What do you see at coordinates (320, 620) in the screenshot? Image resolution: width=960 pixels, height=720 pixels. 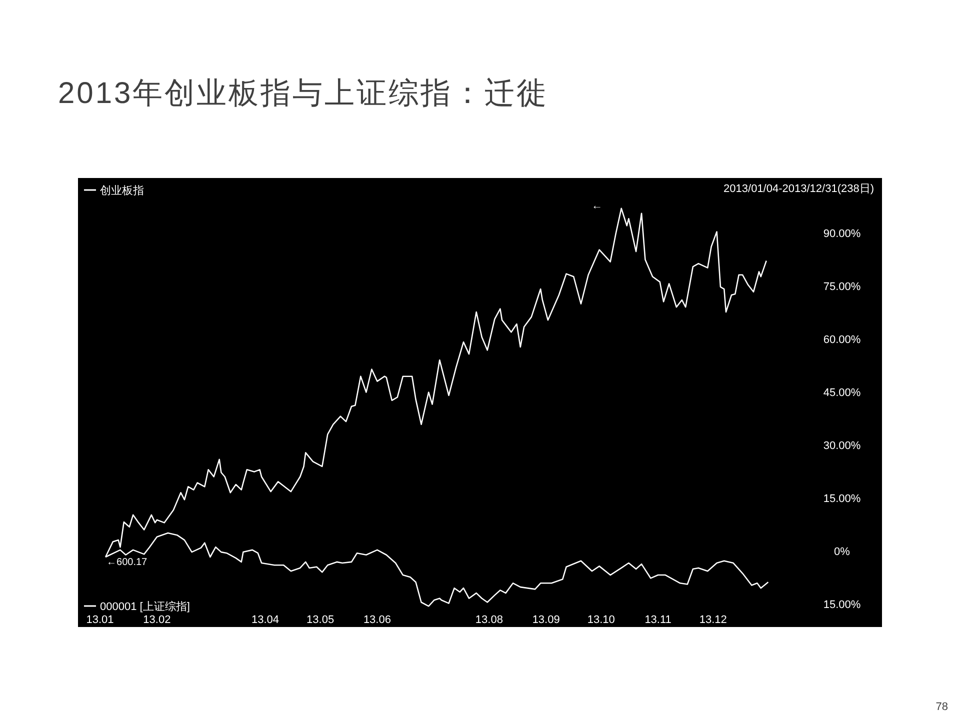 I see `x-tick-label: 13.05` at bounding box center [320, 620].